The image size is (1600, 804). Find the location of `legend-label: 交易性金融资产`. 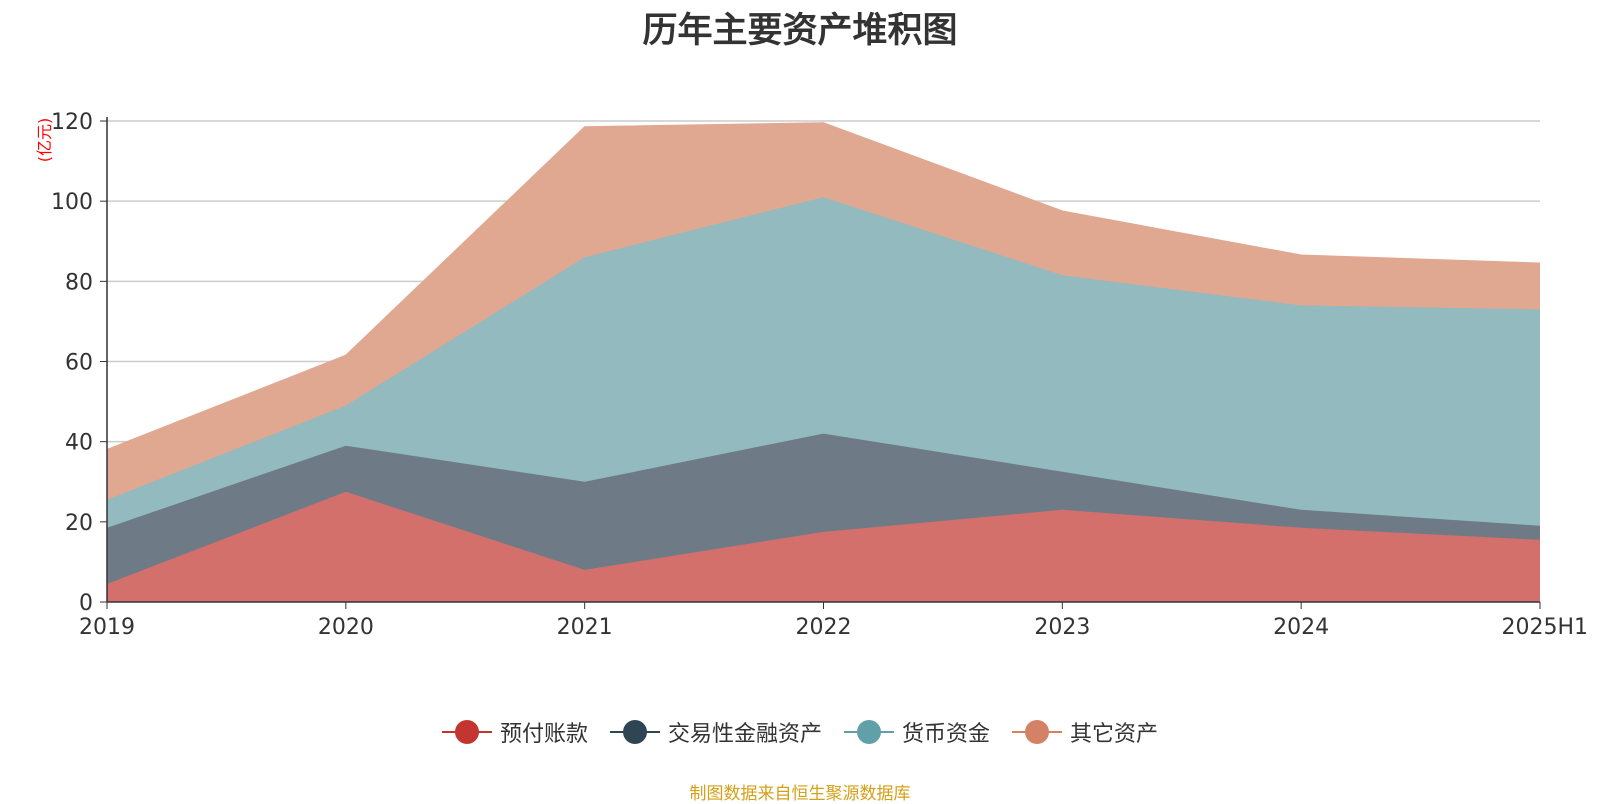

legend-label: 交易性金融资产 is located at coordinates (744, 734).